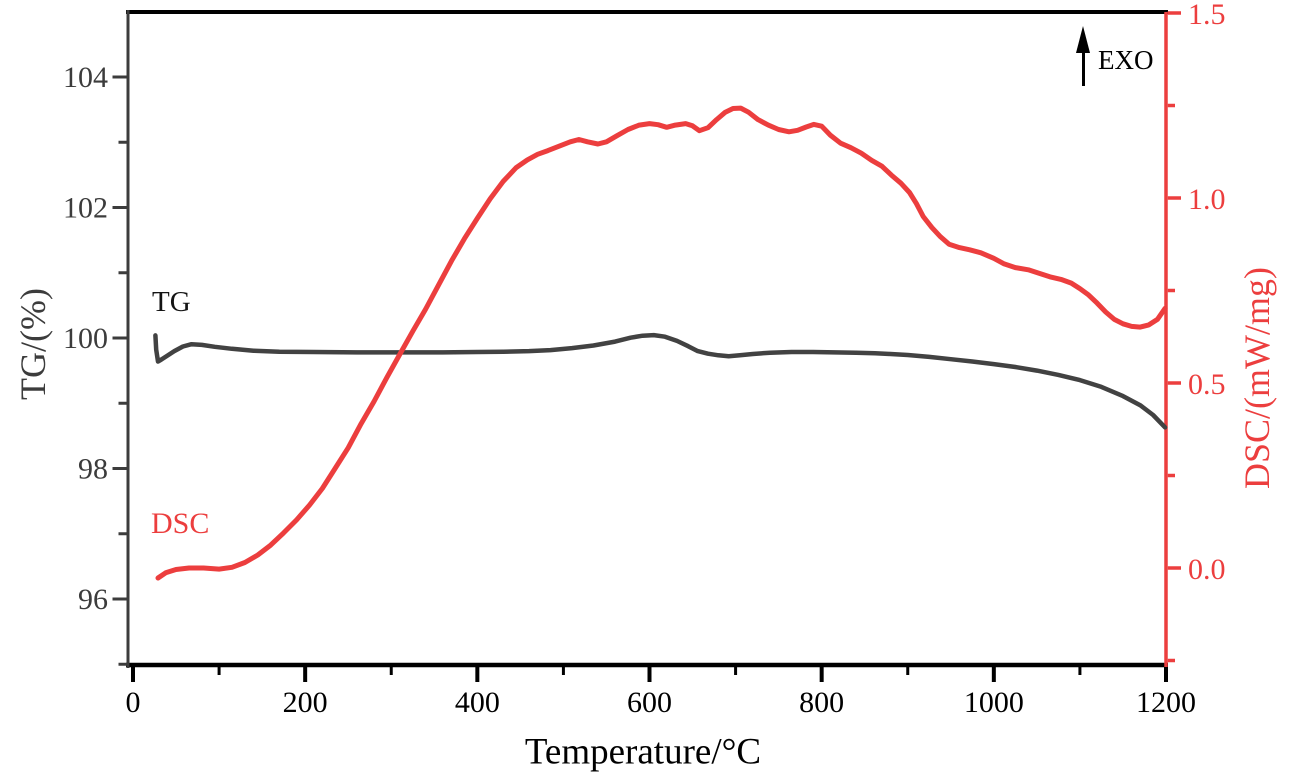  What do you see at coordinates (1126, 60) in the screenshot?
I see `exo-label: EXO` at bounding box center [1126, 60].